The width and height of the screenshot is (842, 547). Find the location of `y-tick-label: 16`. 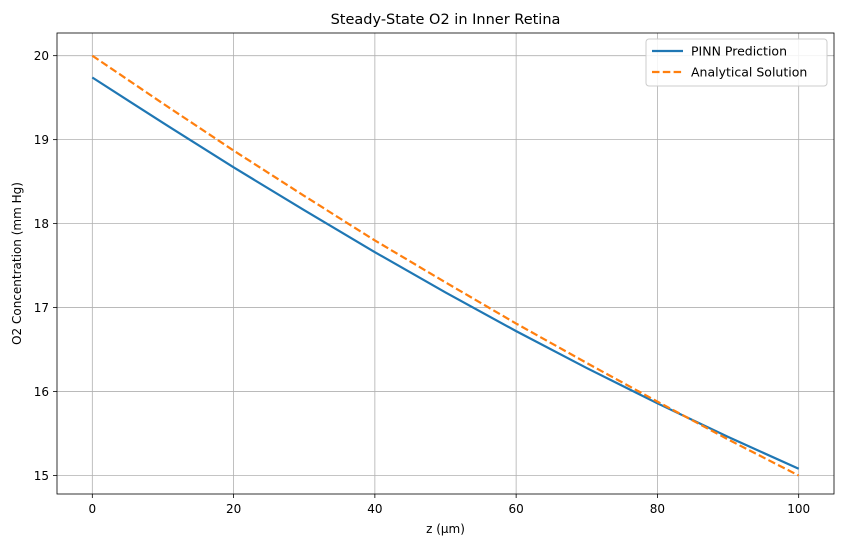

y-tick-label: 16 is located at coordinates (41, 392).